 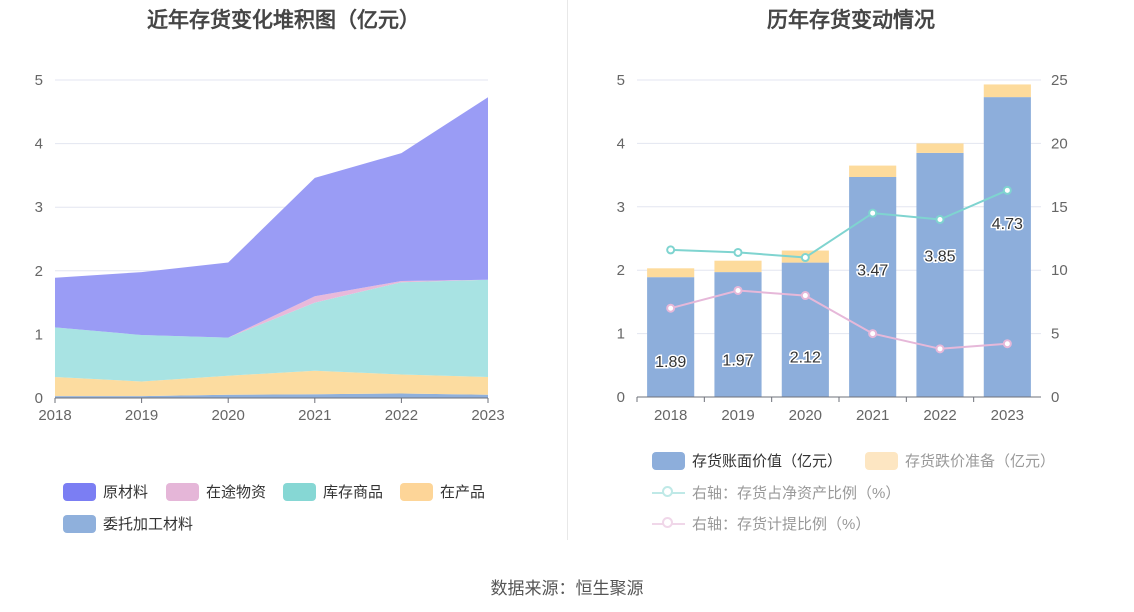 What do you see at coordinates (1059, 270) in the screenshot?
I see `y2-tick-label: 10` at bounding box center [1059, 270].